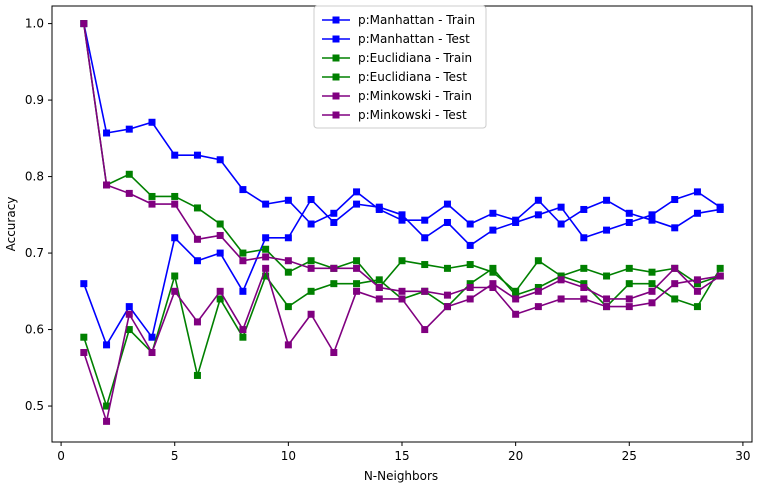 The width and height of the screenshot is (758, 490). Describe the element at coordinates (515, 456) in the screenshot. I see `x-tick-label: 20` at that location.